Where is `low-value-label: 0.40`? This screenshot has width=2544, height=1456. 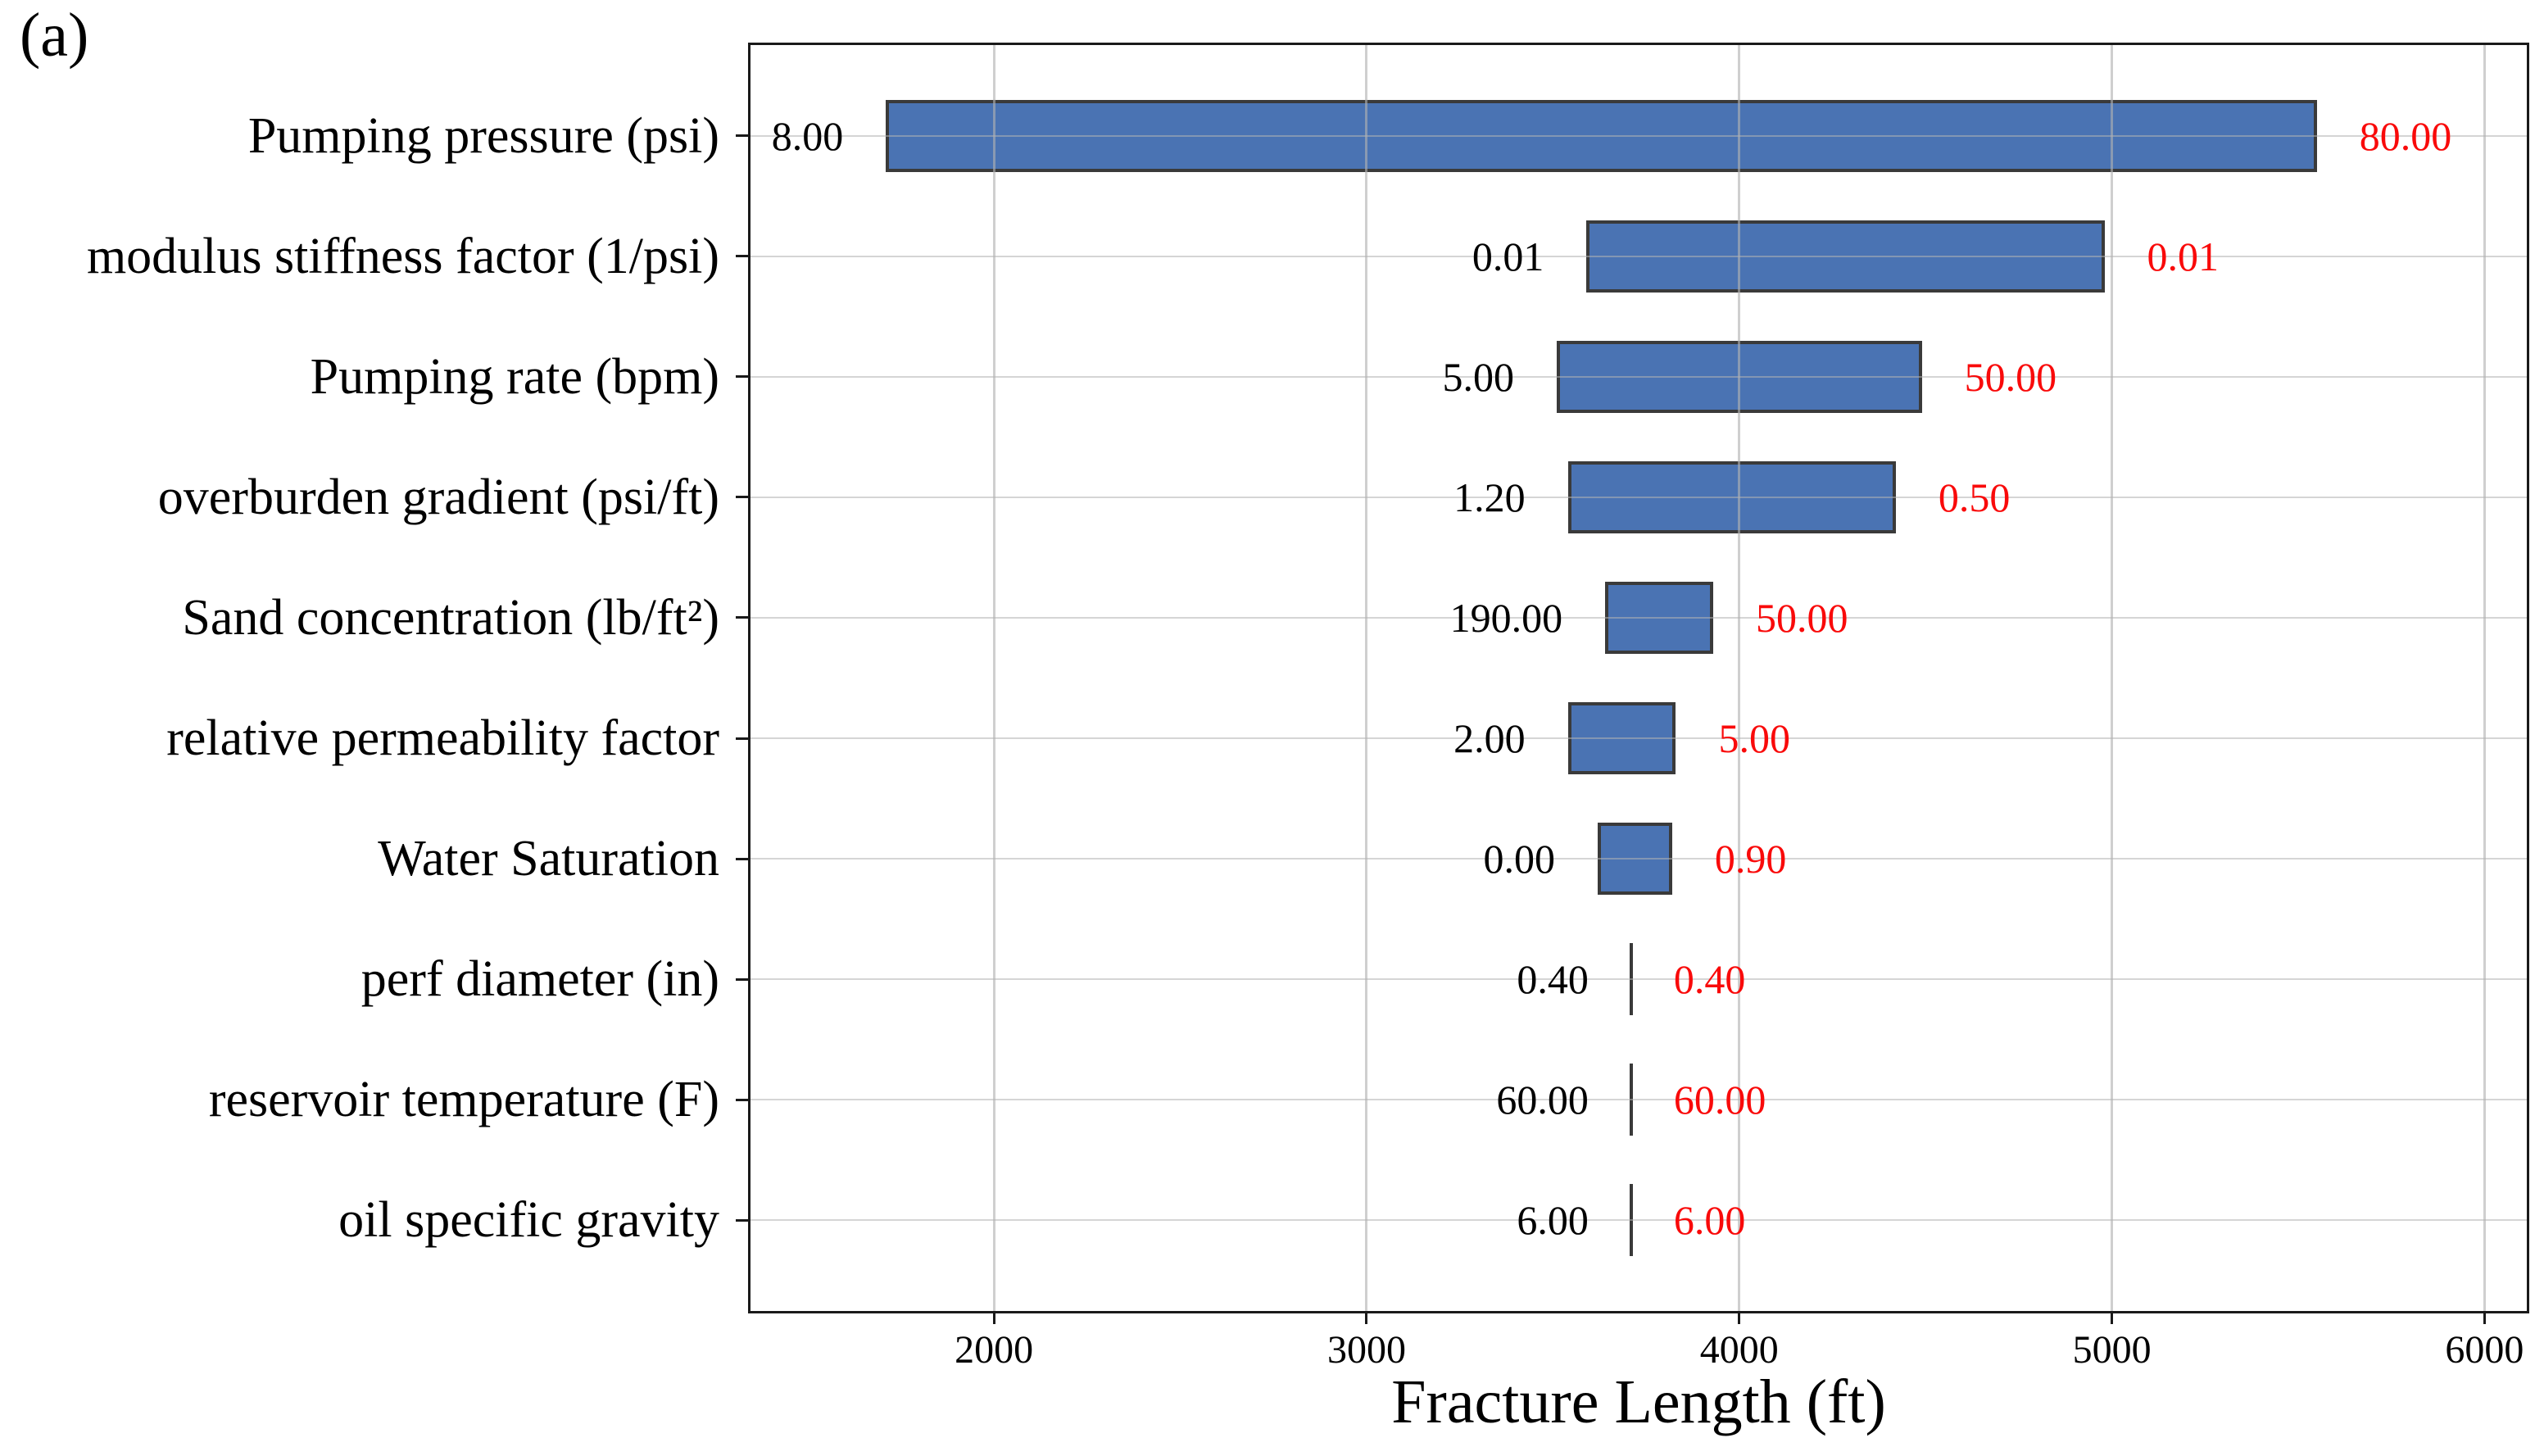 low-value-label: 0.40 is located at coordinates (1553, 980).